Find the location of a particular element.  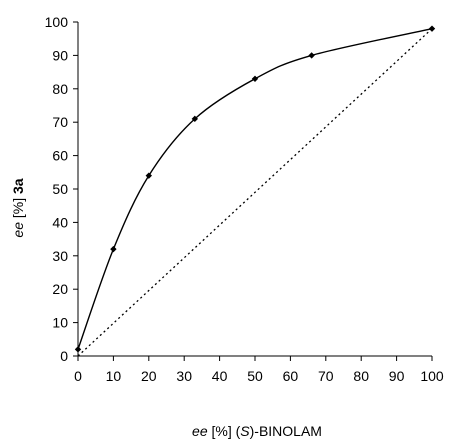

y-tick-labels: 0 10 20 30 40 50 60 70 80 90 100 is located at coordinates (57, 189).